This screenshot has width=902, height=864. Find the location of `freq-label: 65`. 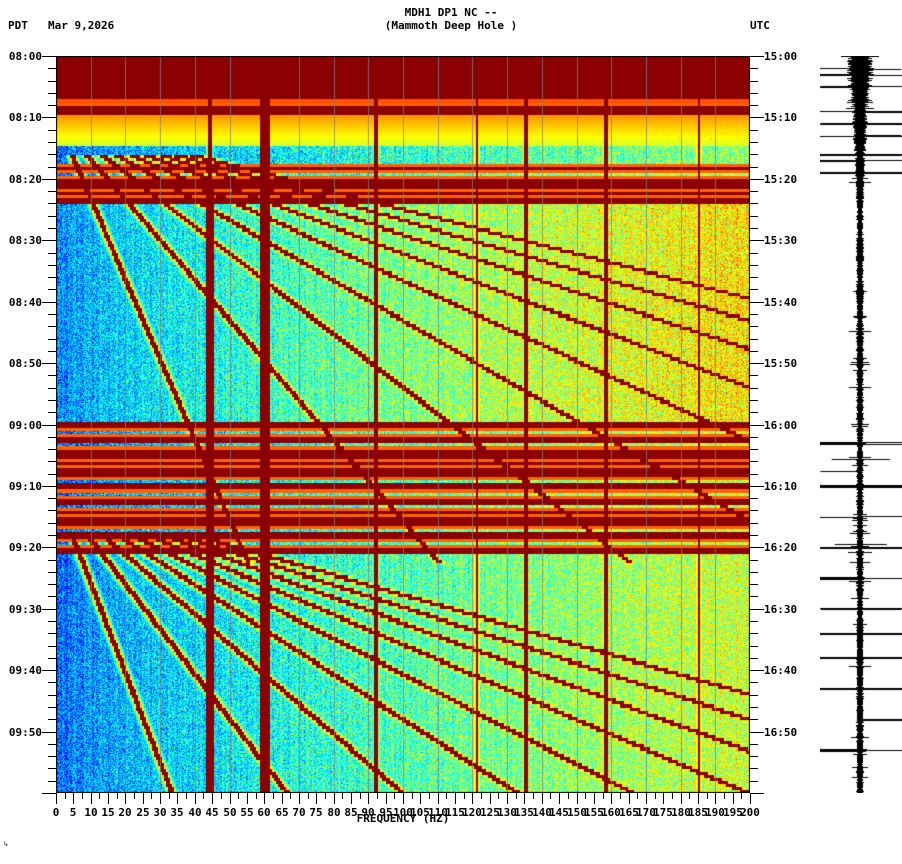

freq-label: 65 is located at coordinates (282, 812).